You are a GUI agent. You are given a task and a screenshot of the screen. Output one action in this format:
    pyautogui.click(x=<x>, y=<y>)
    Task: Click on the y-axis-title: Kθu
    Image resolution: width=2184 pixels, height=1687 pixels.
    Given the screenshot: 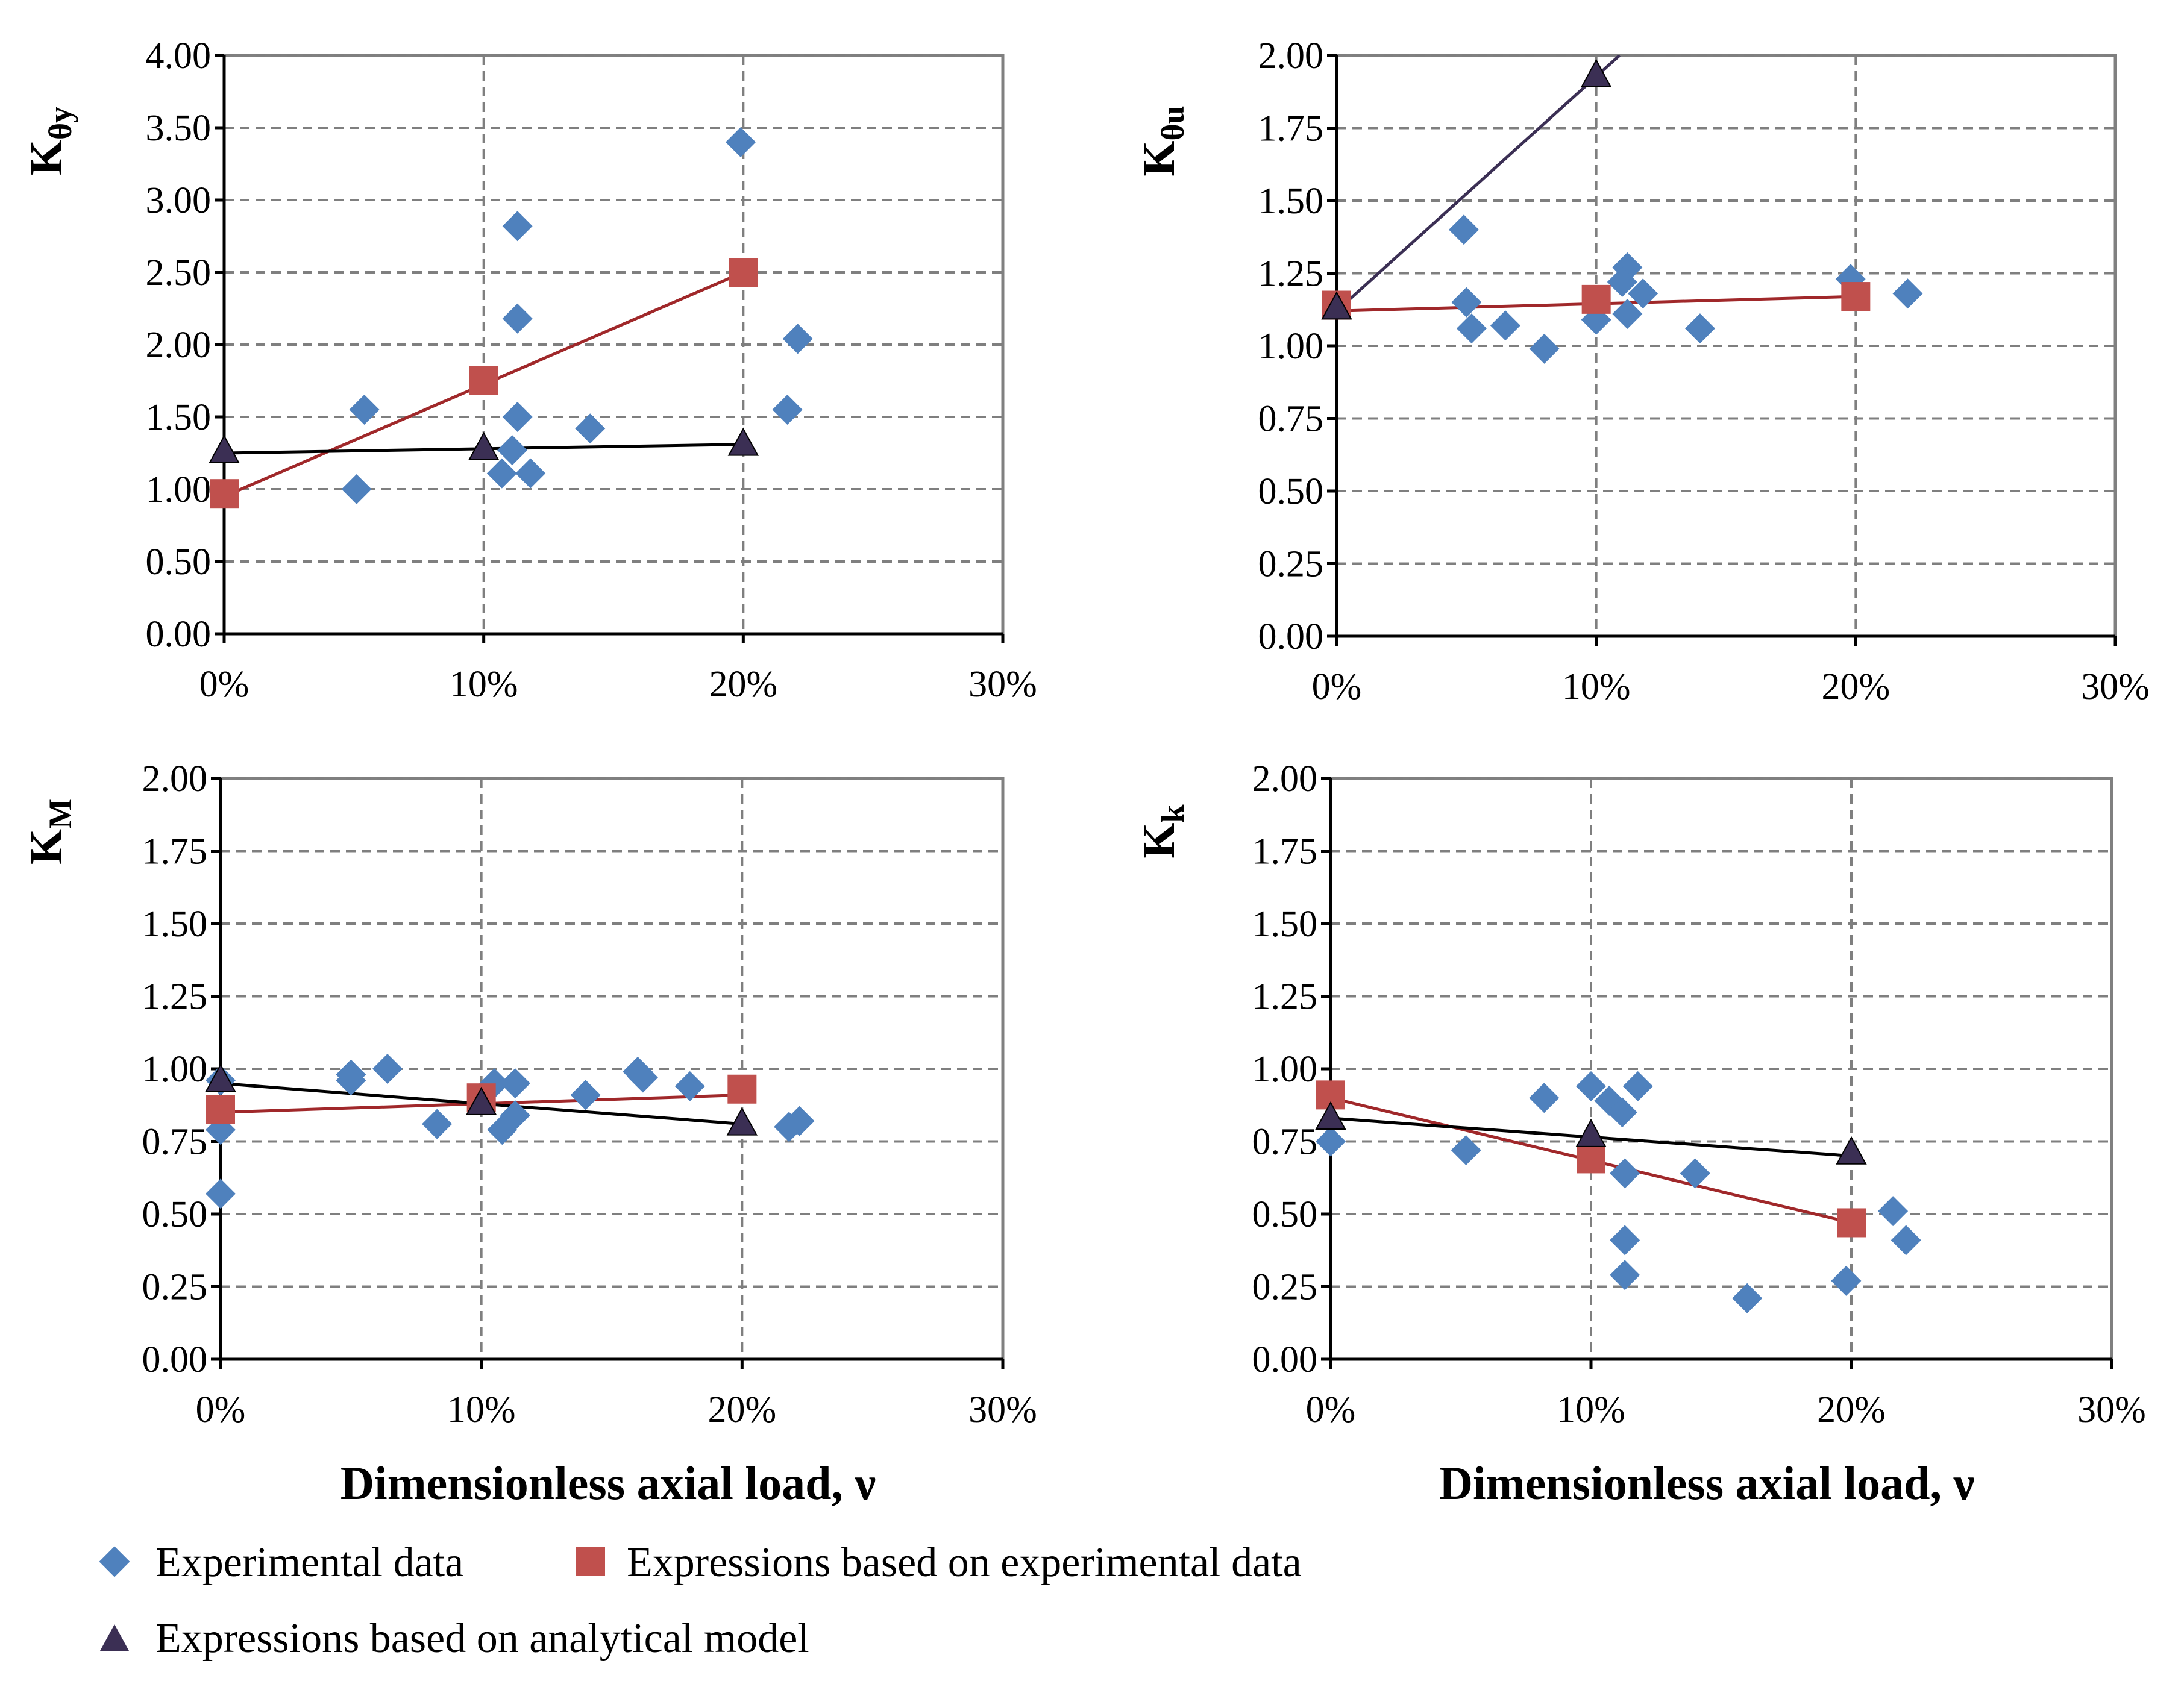 What is the action you would take?
    pyautogui.click(x=1162, y=141)
    